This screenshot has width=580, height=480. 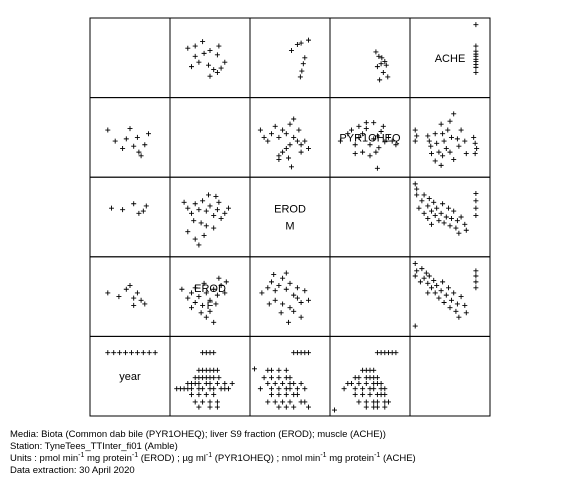 What do you see at coordinates (130, 296) in the screenshot?
I see `panel-erod-f-vs-ache` at bounding box center [130, 296].